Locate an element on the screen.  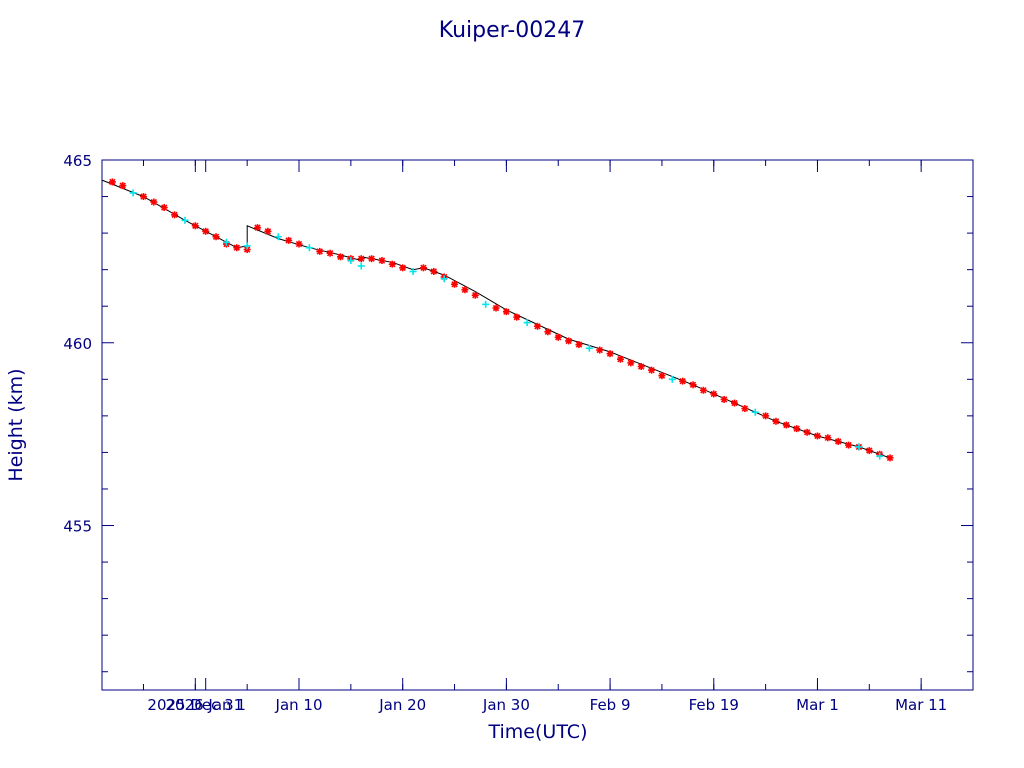
x-tick-label: 2026 Jan 1 is located at coordinates (205, 705).